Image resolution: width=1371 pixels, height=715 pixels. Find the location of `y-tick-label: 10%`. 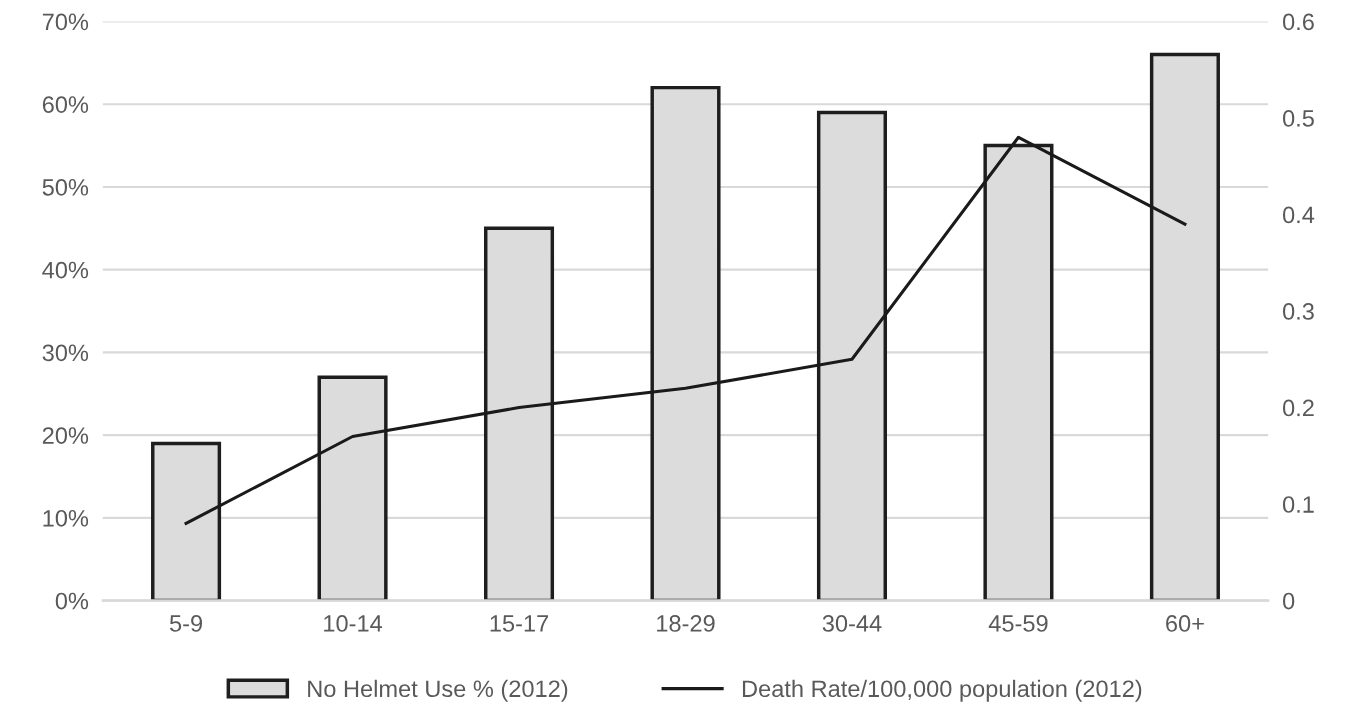

y-tick-label: 10% is located at coordinates (66, 518).